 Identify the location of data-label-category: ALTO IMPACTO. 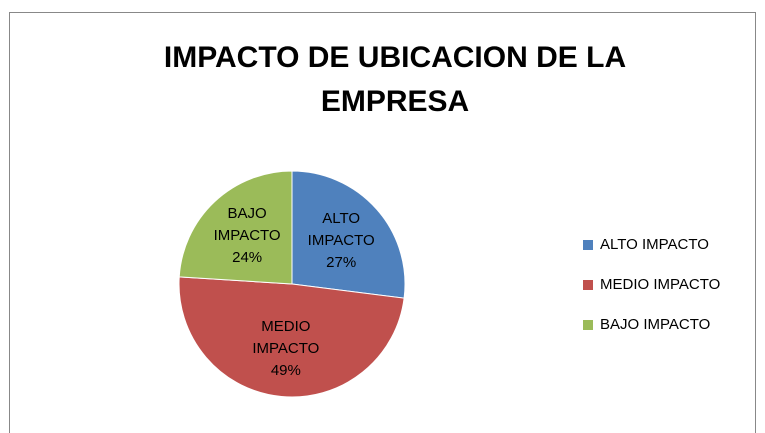
(341, 229).